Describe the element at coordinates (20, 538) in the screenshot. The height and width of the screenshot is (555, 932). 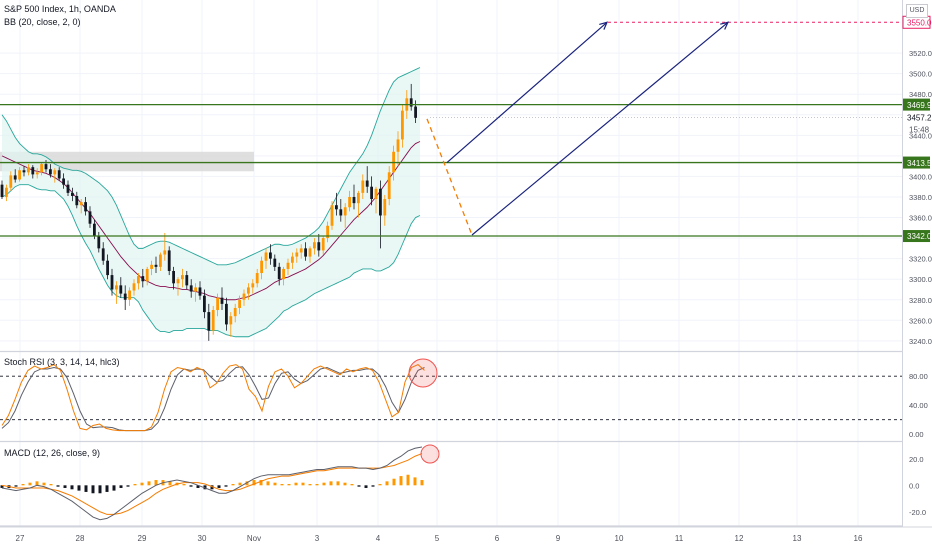
I see `time-tick-0: 27` at that location.